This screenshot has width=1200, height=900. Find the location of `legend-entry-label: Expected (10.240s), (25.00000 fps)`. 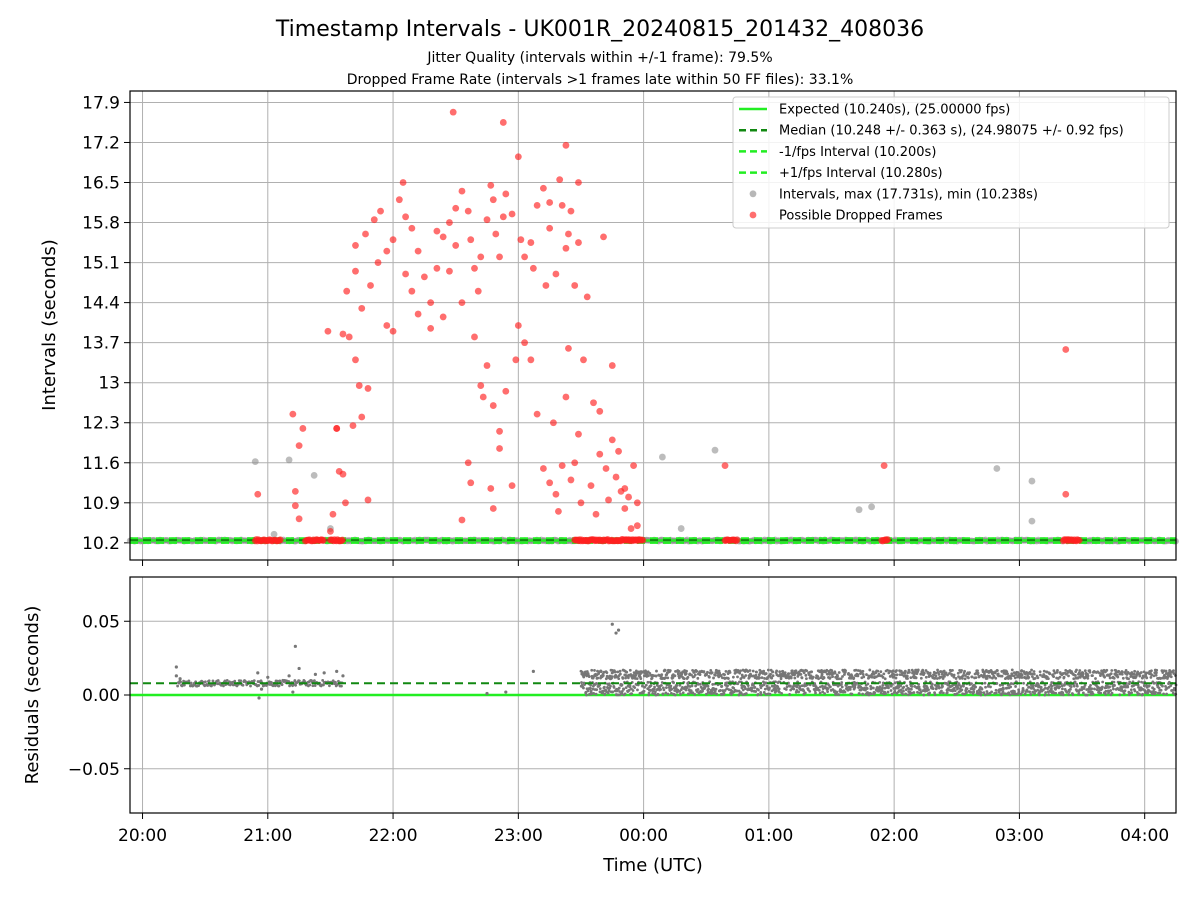

legend-entry-label: Expected (10.240s), (25.00000 fps) is located at coordinates (894, 110).